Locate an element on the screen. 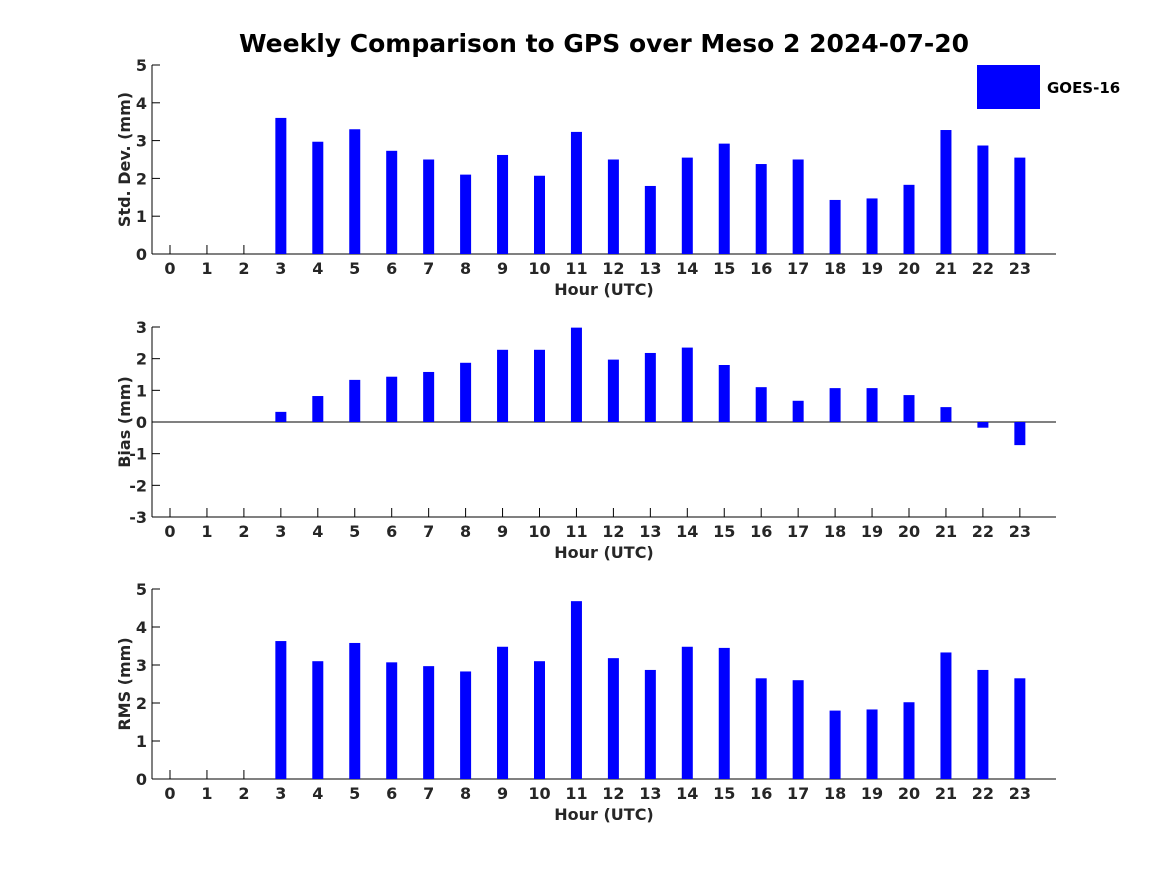  std-dev-y-label: Std. Dev. (mm) is located at coordinates (124, 159).